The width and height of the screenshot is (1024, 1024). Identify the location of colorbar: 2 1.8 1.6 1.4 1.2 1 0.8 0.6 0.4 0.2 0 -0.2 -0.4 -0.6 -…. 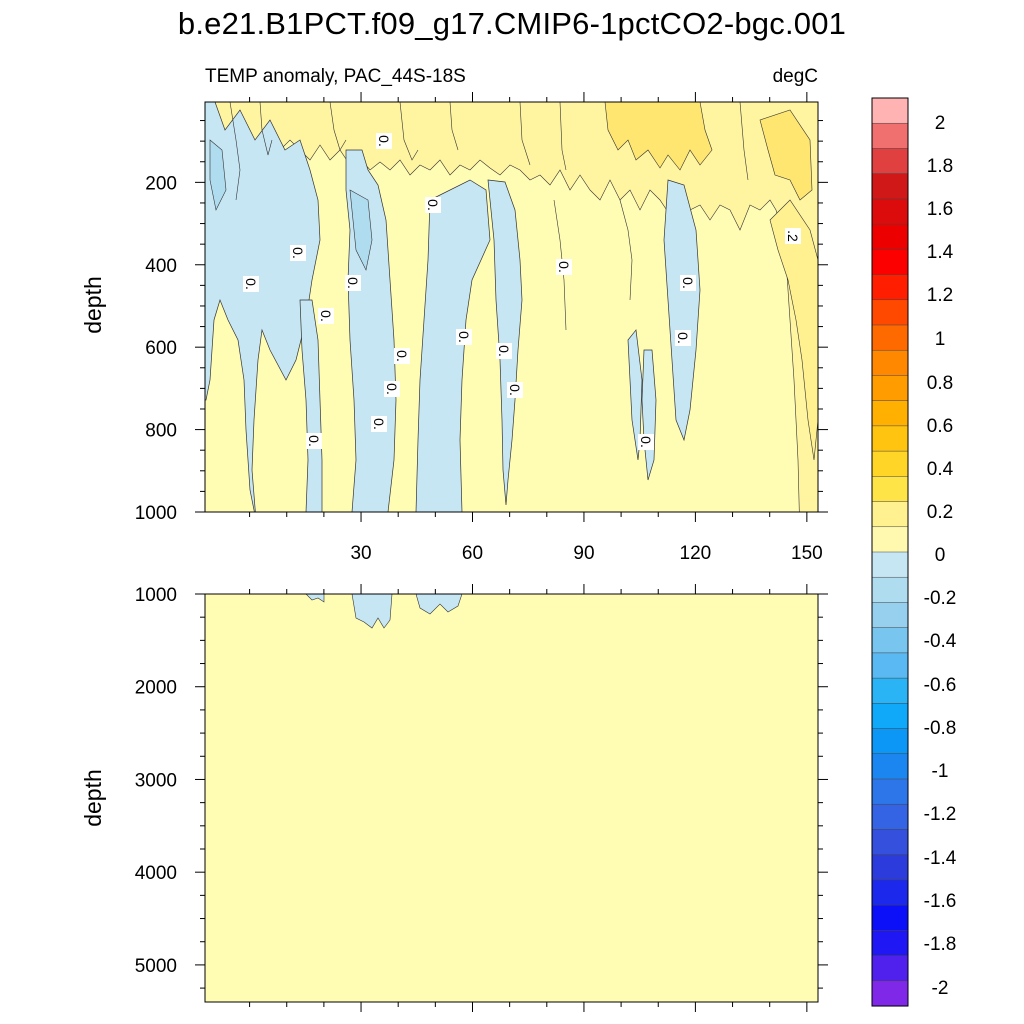
(914, 552).